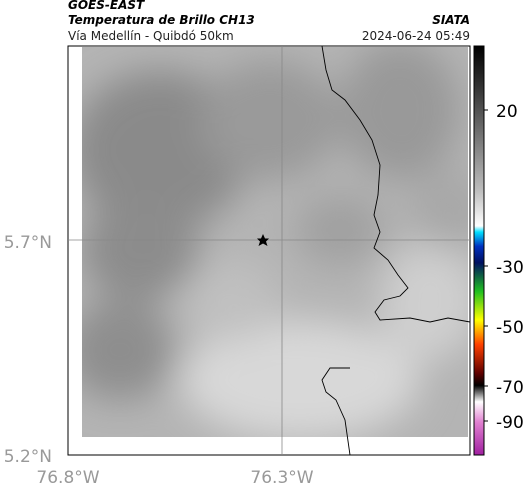 This screenshot has height=491, width=526. What do you see at coordinates (28, 457) in the screenshot?
I see `lat-tick-label: 5.2°N` at bounding box center [28, 457].